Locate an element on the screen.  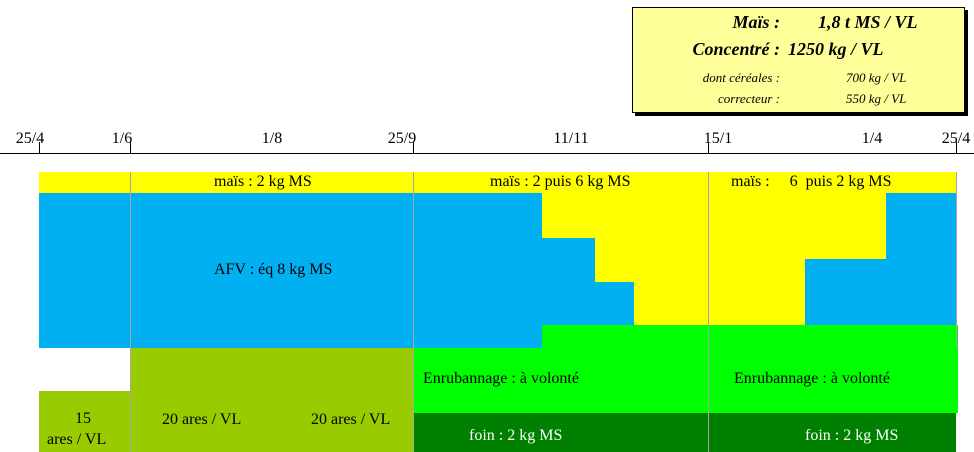
correcteur-label: correcteur : is located at coordinates (749, 98).